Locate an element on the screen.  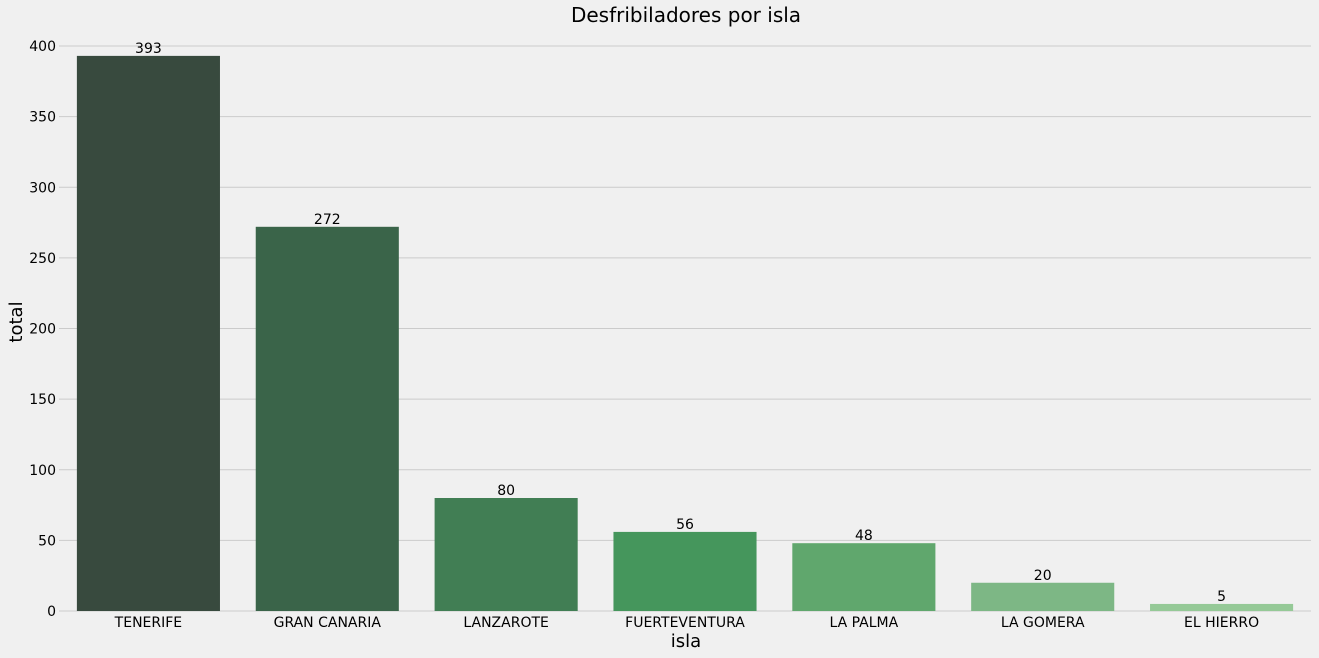
y-axis-ticks: 0 50 100 150 200 250 300 350 400 is located at coordinates (42, 329).